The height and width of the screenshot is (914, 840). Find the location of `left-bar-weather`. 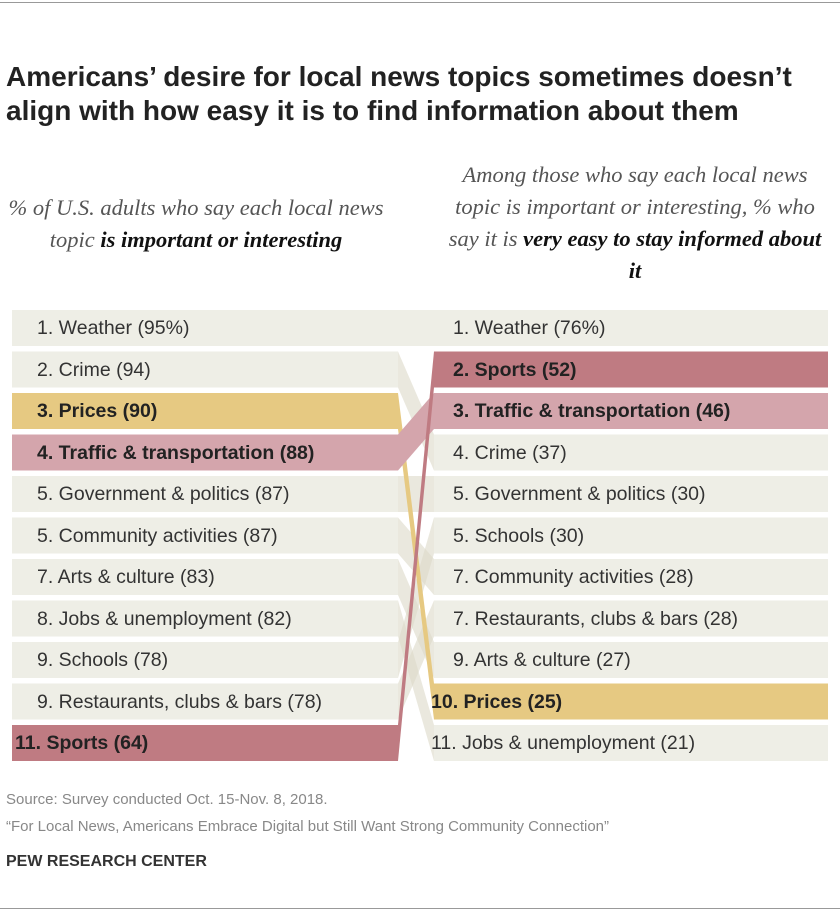

left-bar-weather is located at coordinates (420, 328).